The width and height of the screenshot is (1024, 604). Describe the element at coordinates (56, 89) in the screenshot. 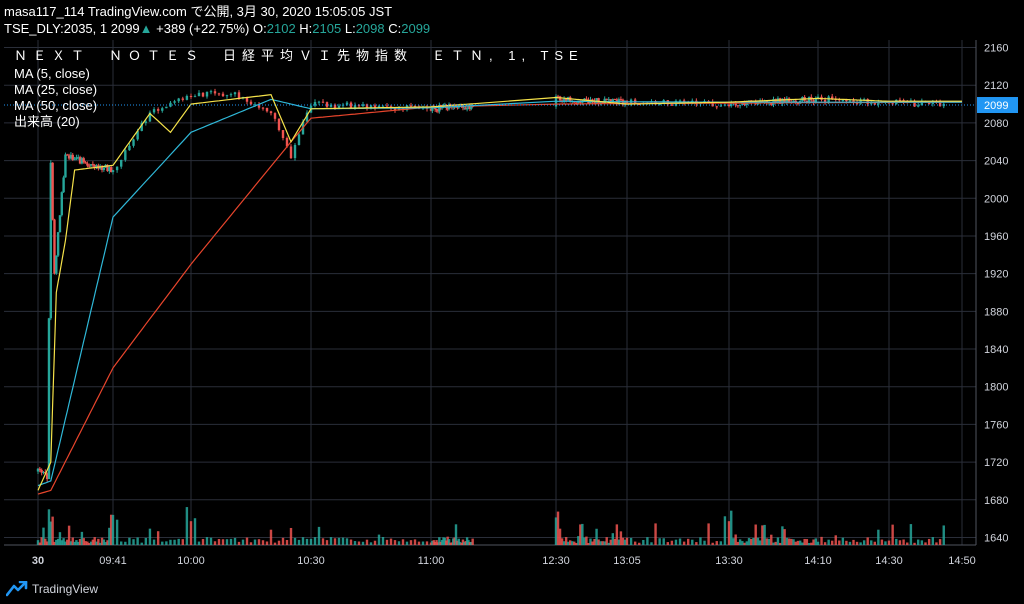

I see `indicator-ma25: MA (25, close)` at that location.